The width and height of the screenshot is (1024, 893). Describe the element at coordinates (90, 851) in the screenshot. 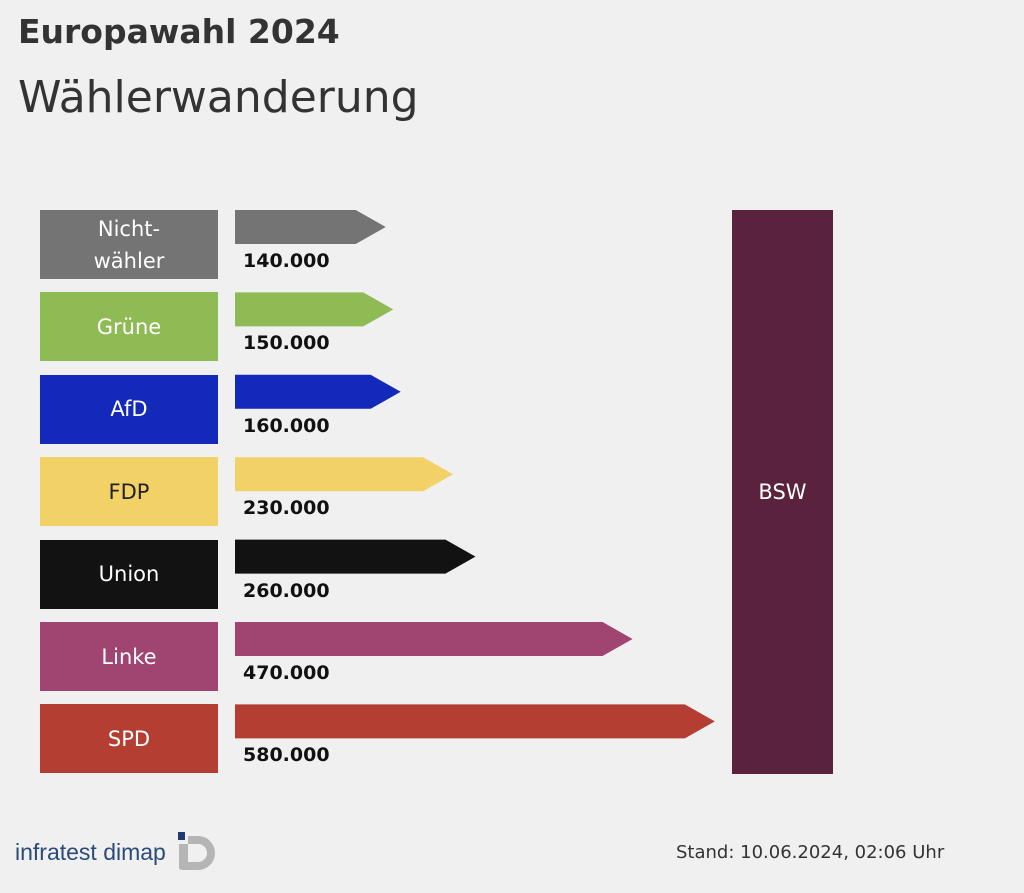

I see `logo-text: infratest dimap` at that location.